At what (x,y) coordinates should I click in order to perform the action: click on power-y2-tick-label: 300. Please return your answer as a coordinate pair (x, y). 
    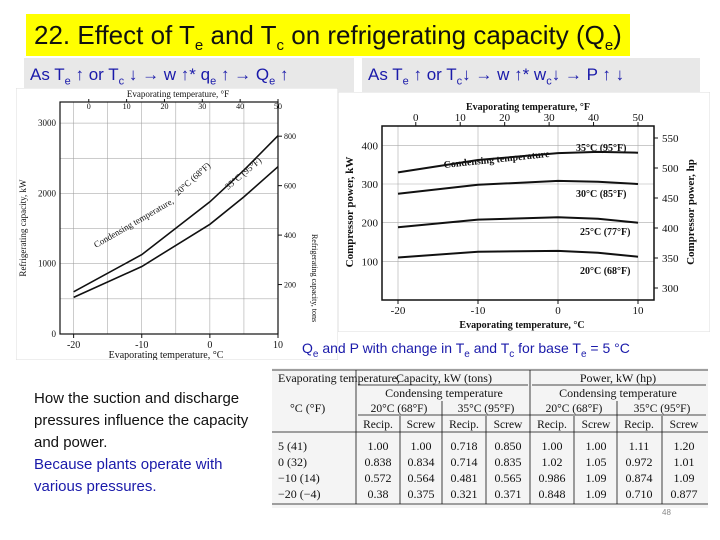
    Looking at the image, I should click on (670, 289).